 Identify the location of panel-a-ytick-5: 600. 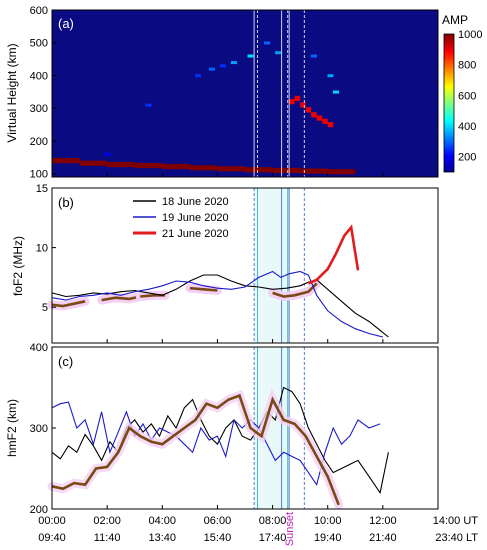
(39, 11).